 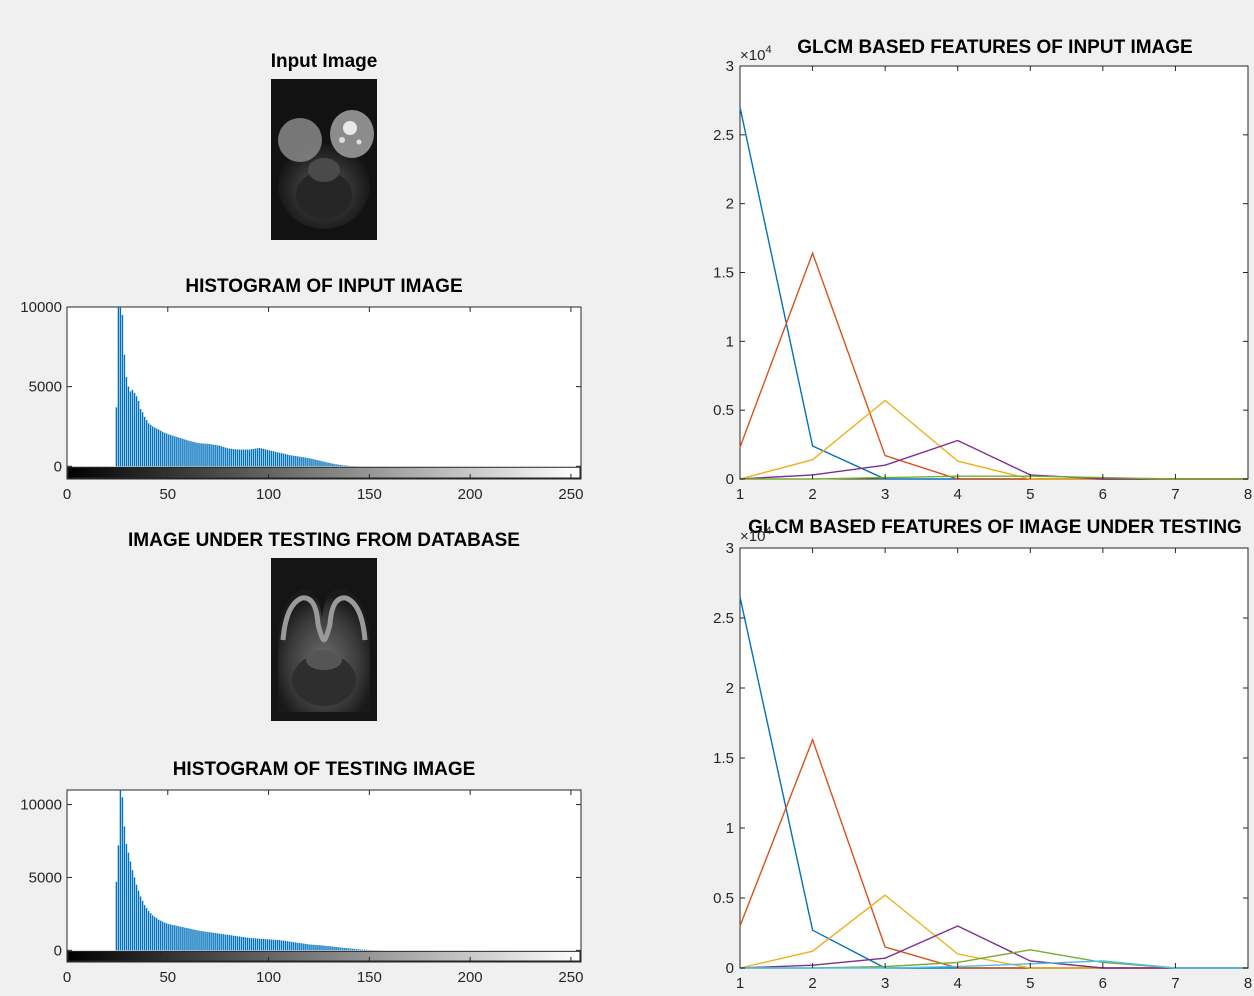 I want to click on x-tick-label: 5, so click(x=1030, y=494).